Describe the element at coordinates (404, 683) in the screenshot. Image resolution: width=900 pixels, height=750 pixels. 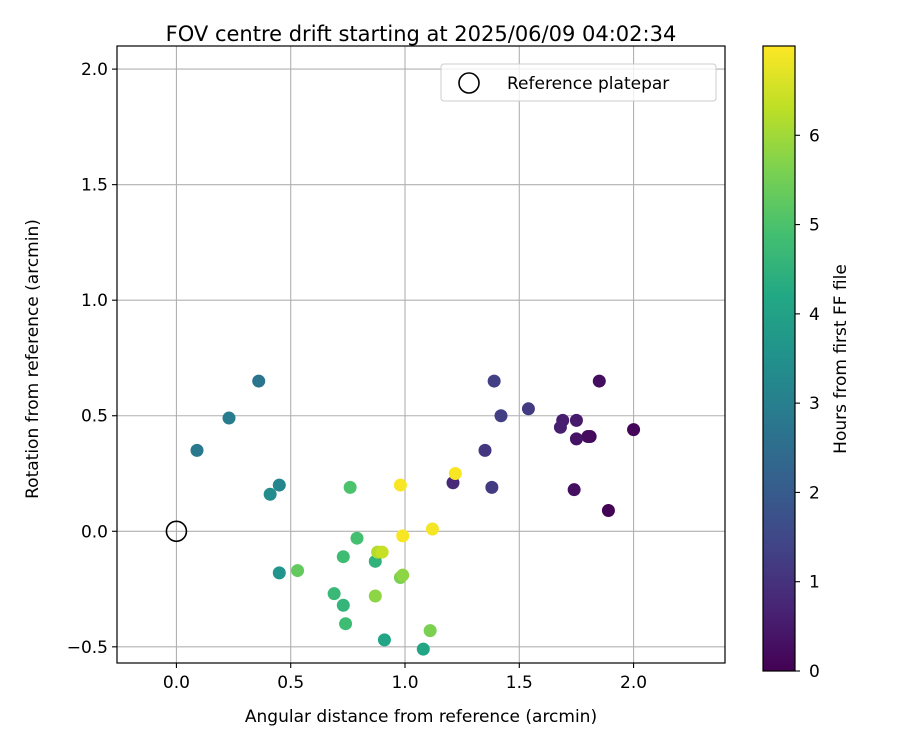
I see `x-tick-label: 1.0` at that location.